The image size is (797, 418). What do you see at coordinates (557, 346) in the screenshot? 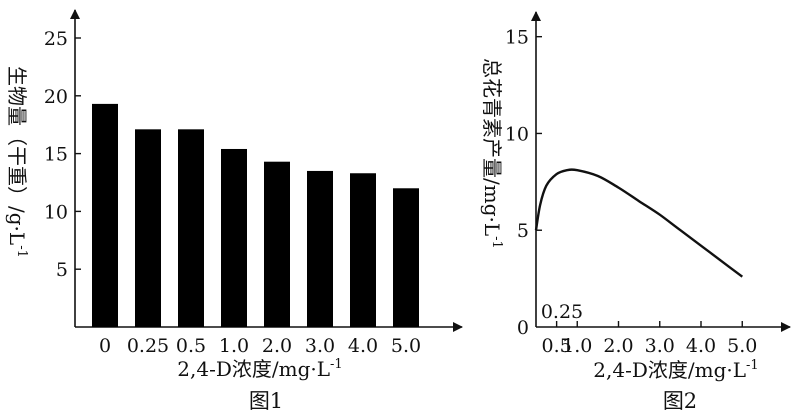
I see `chart-2-x-tick-label: 0.5` at bounding box center [557, 346].